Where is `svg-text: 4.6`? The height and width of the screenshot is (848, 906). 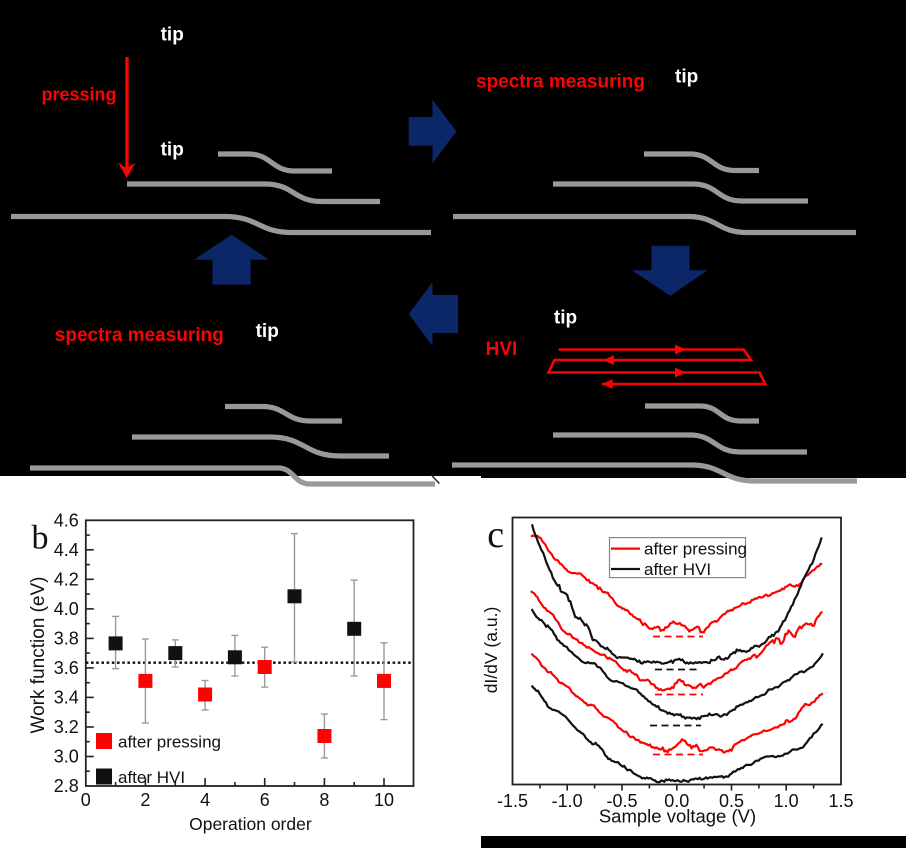 svg-text: 4.6 is located at coordinates (66, 520).